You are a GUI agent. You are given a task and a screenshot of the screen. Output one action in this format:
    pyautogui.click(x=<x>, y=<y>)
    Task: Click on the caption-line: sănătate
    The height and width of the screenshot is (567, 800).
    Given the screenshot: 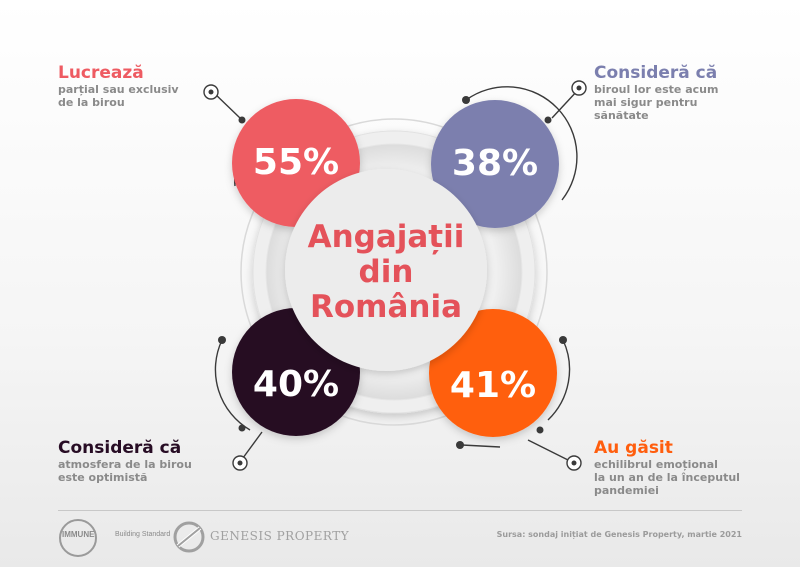 What is the action you would take?
    pyautogui.click(x=621, y=115)
    